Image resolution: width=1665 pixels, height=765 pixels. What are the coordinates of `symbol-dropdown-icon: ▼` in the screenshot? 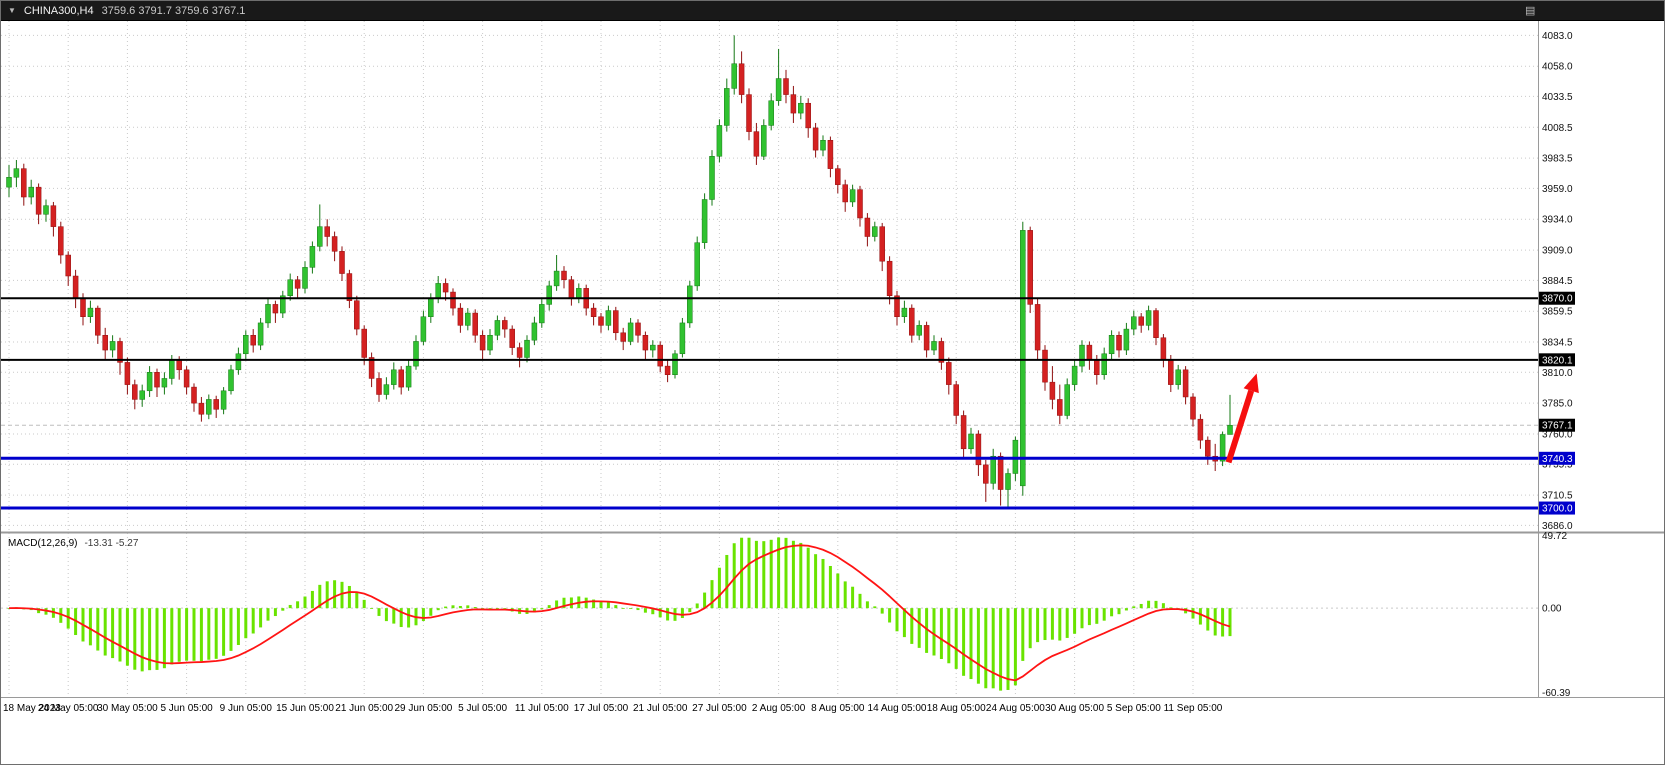 It's located at (12, 10).